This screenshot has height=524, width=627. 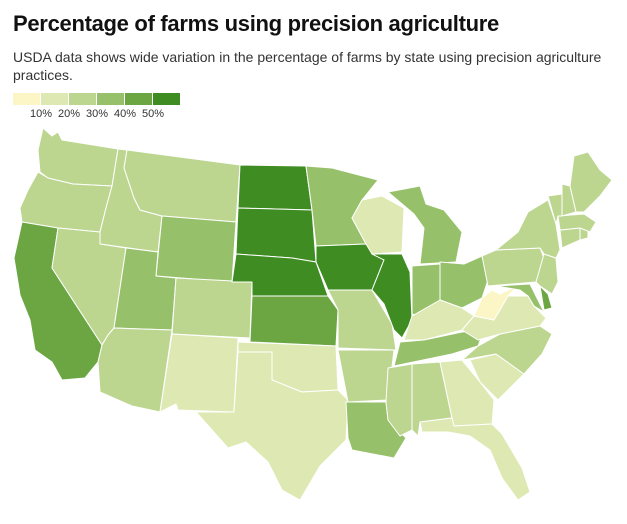 What do you see at coordinates (135, 370) in the screenshot?
I see `state-arizona` at bounding box center [135, 370].